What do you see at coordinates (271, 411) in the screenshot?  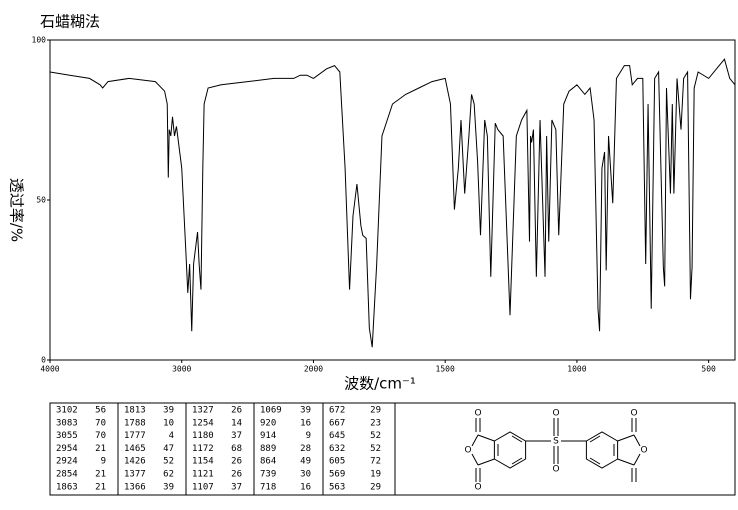 I see `peak-wavenumber: 1069` at bounding box center [271, 411].